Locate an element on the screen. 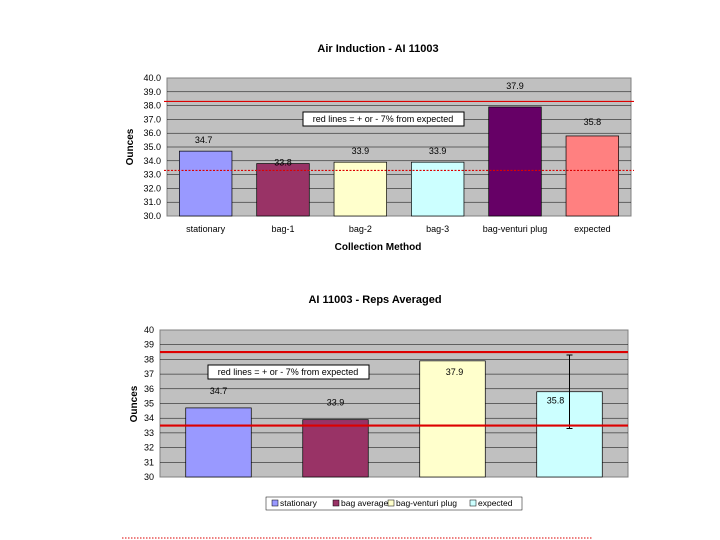 This screenshot has height=540, width=720. y-tick-label: 40.0 is located at coordinates (152, 78).